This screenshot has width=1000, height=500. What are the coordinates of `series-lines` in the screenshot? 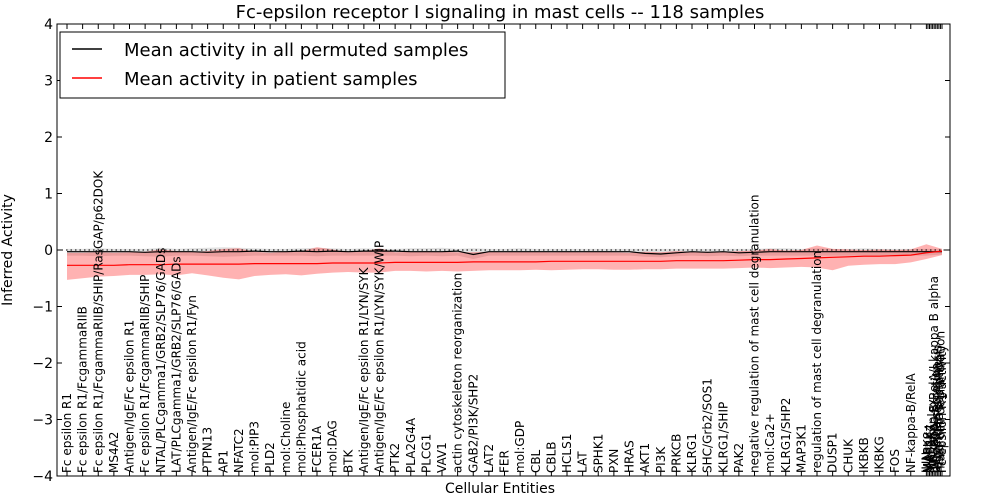 It's located at (505, 258).